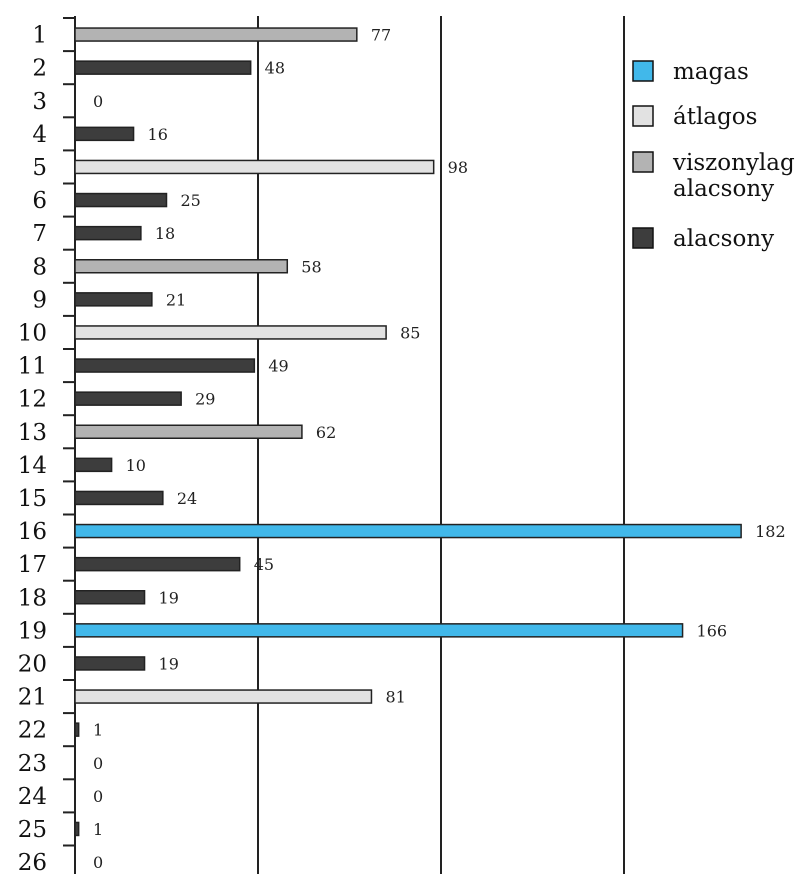 The width and height of the screenshot is (798, 874). I want to click on value-label-5: 98, so click(458, 167).